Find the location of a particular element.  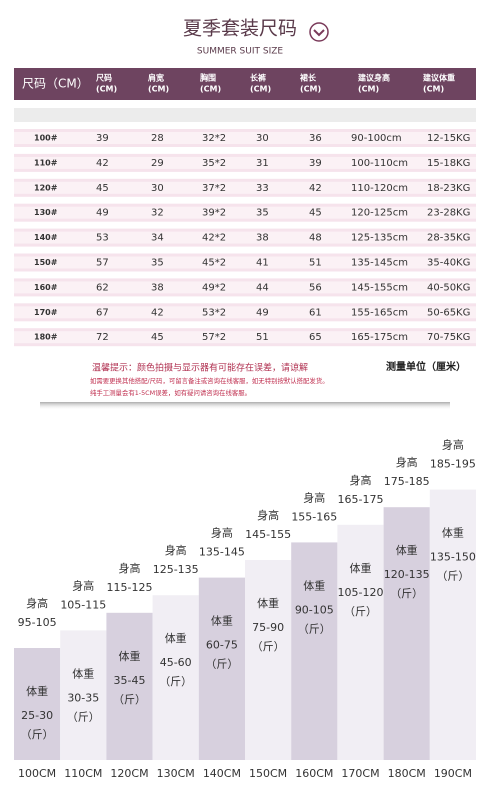

table-spacer is located at coordinates (245, 115).